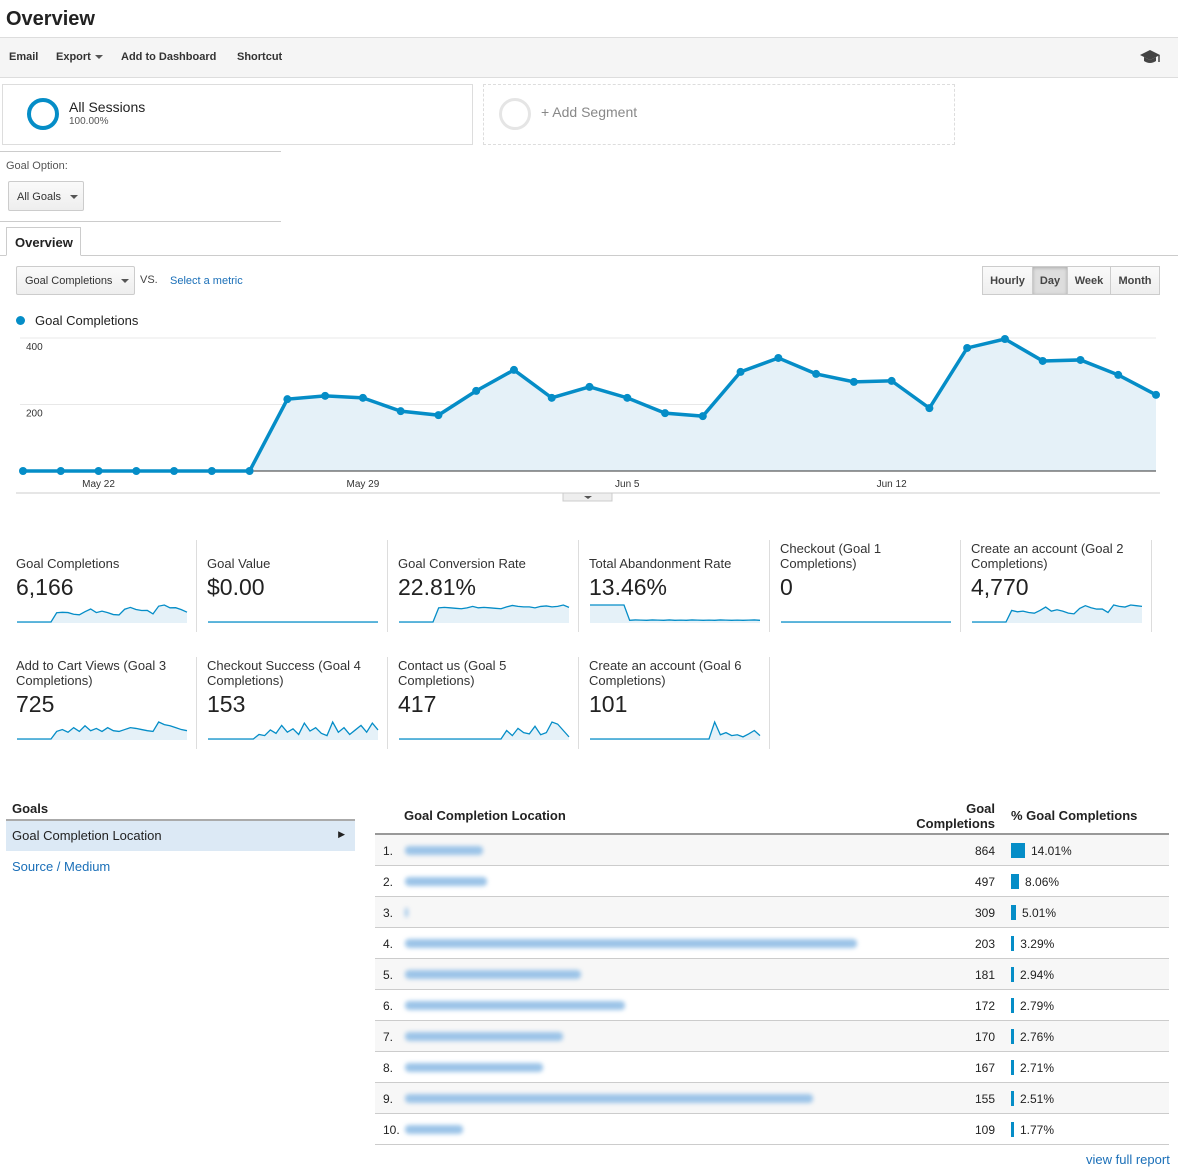  What do you see at coordinates (388, 851) in the screenshot?
I see `row-number: 1.` at bounding box center [388, 851].